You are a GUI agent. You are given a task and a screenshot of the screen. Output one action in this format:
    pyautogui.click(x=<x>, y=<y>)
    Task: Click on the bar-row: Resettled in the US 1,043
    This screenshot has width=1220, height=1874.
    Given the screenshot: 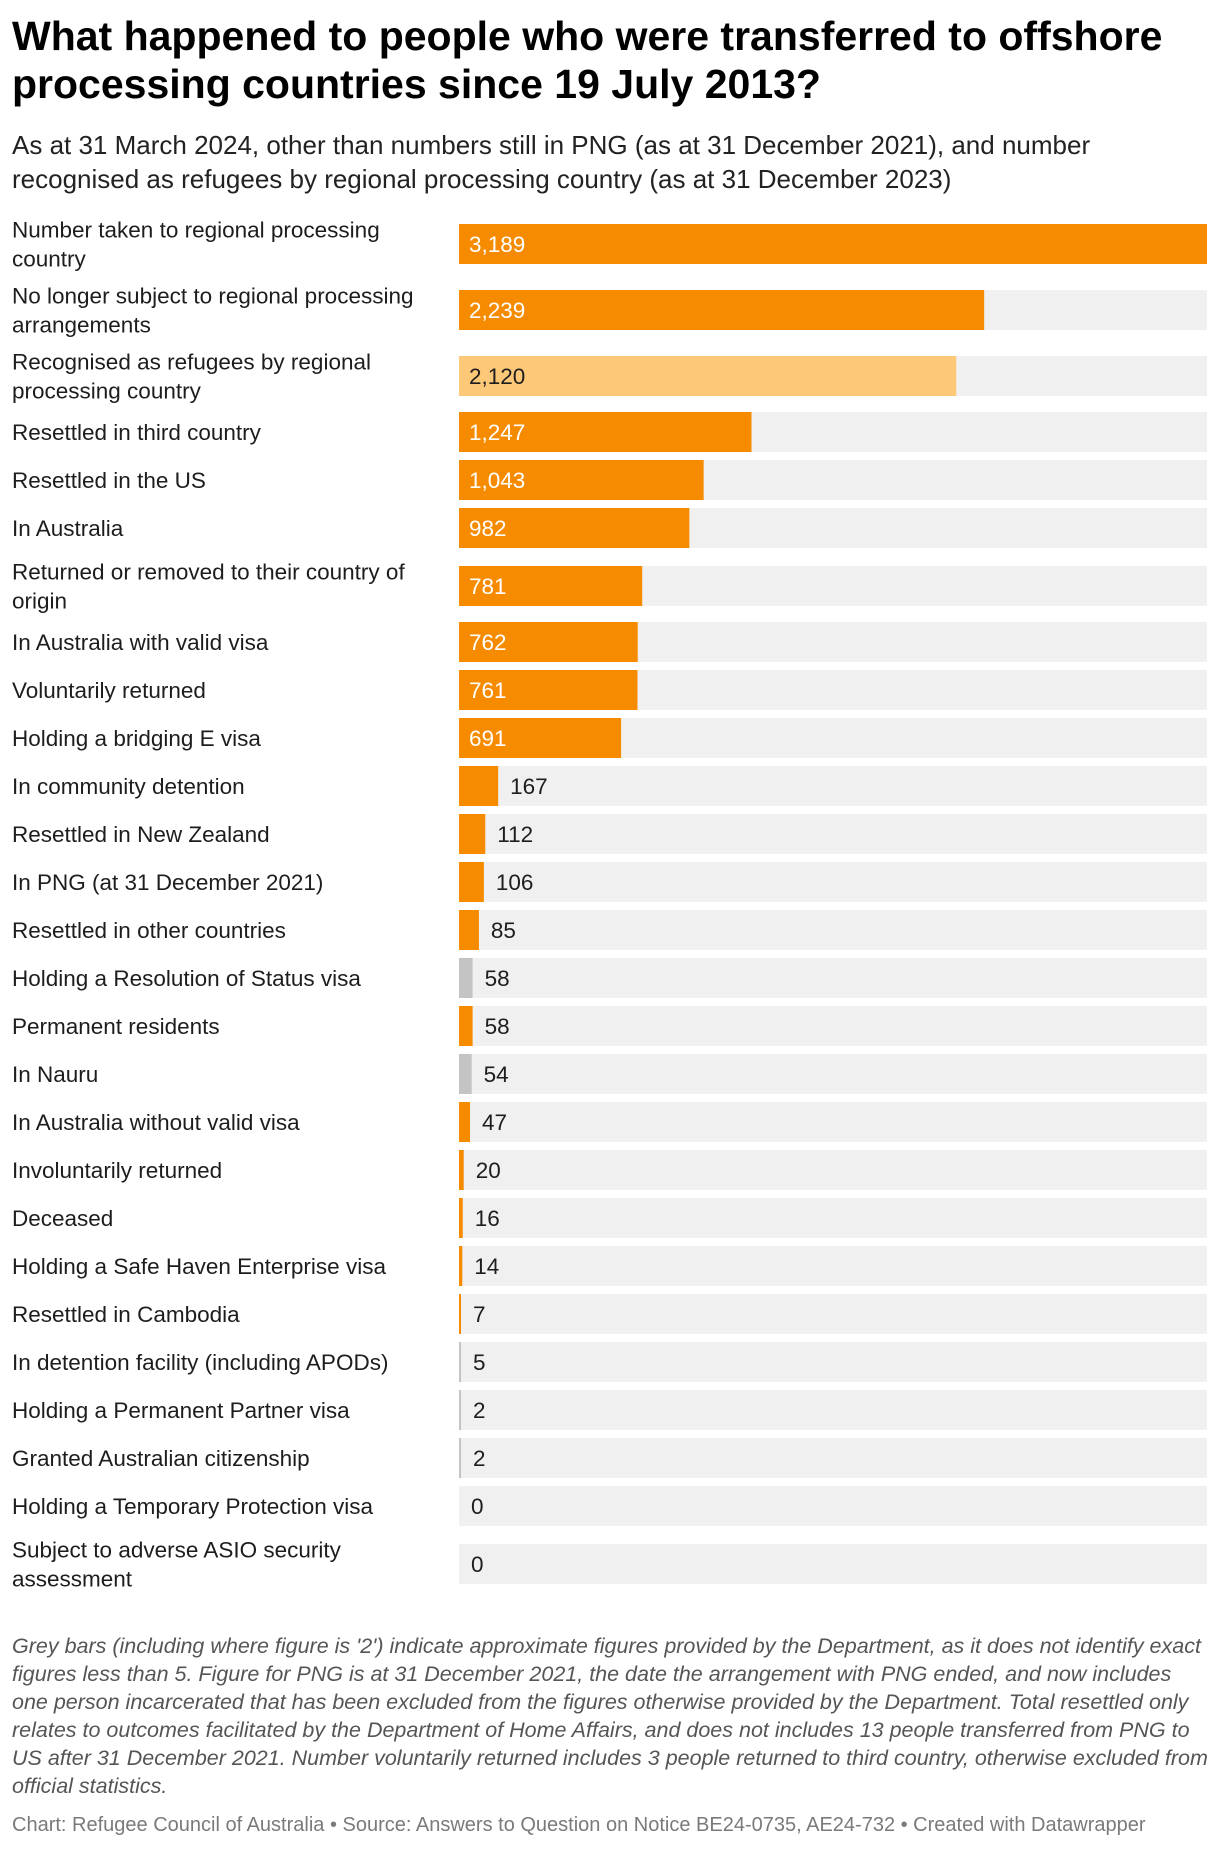 What is the action you would take?
    pyautogui.click(x=609, y=480)
    